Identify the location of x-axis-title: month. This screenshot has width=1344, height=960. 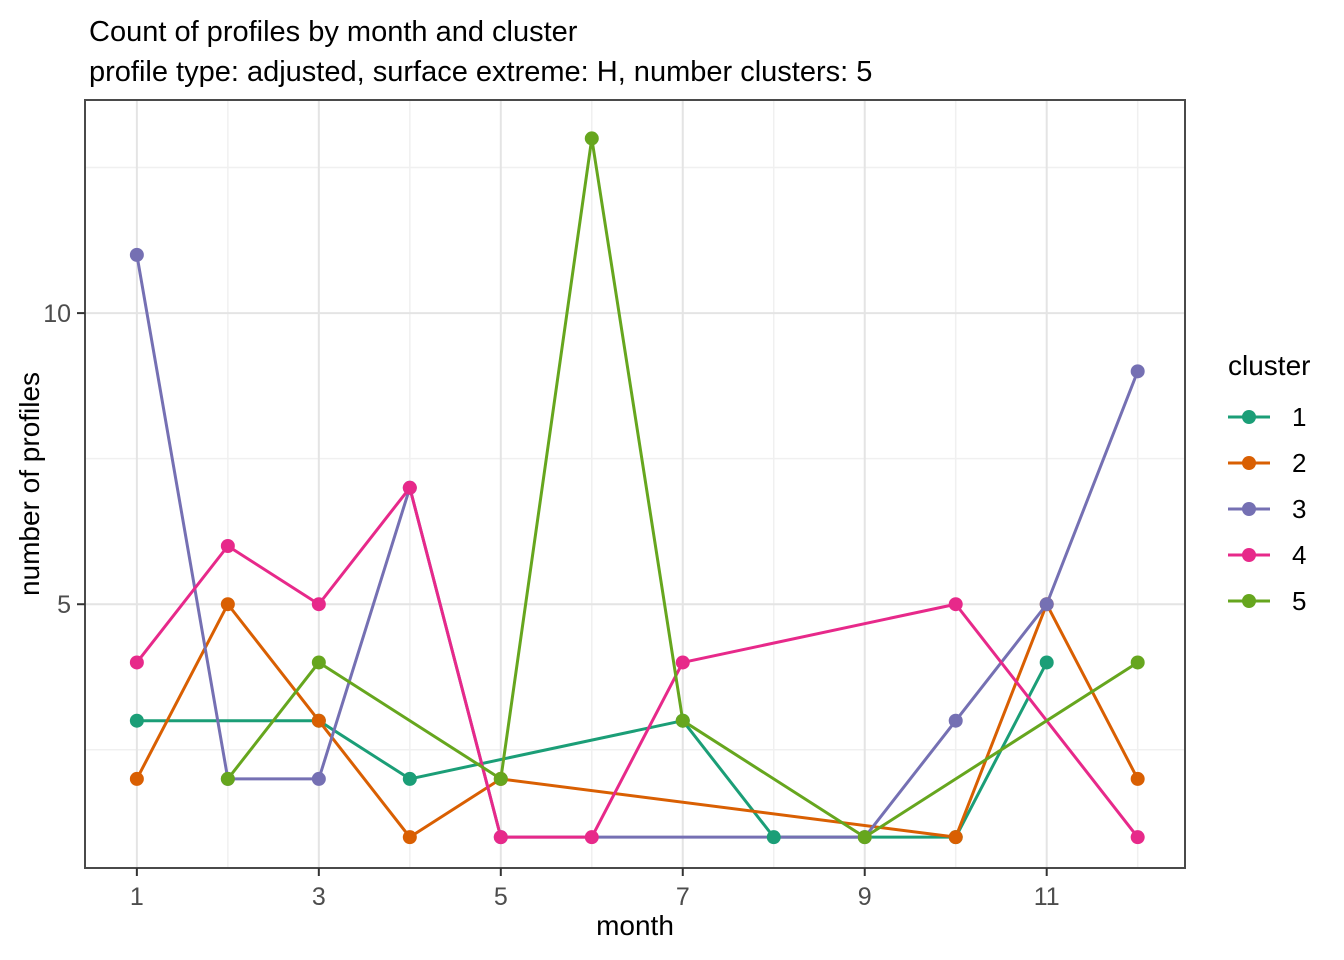
(635, 925).